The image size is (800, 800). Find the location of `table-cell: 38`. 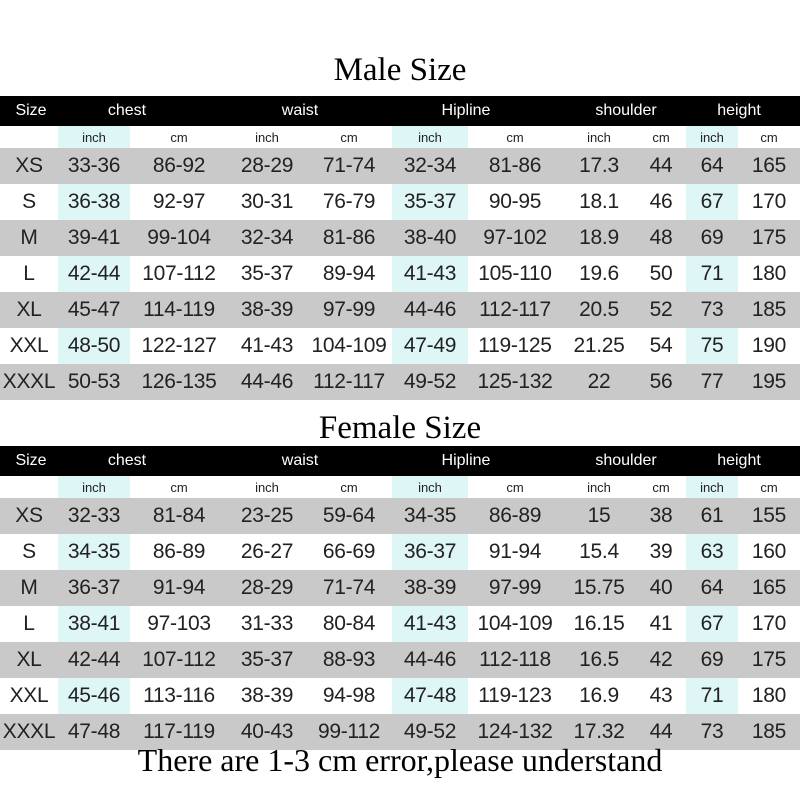

table-cell: 38 is located at coordinates (661, 515).